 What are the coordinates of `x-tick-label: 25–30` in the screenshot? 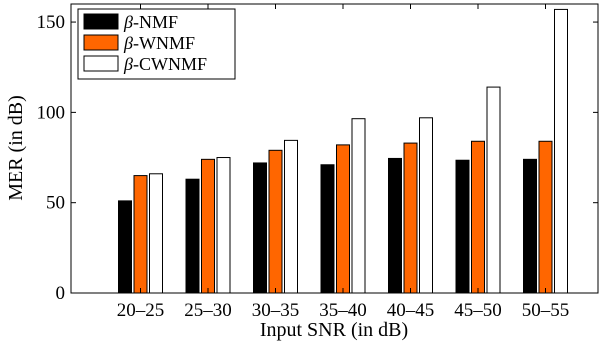 It's located at (208, 310).